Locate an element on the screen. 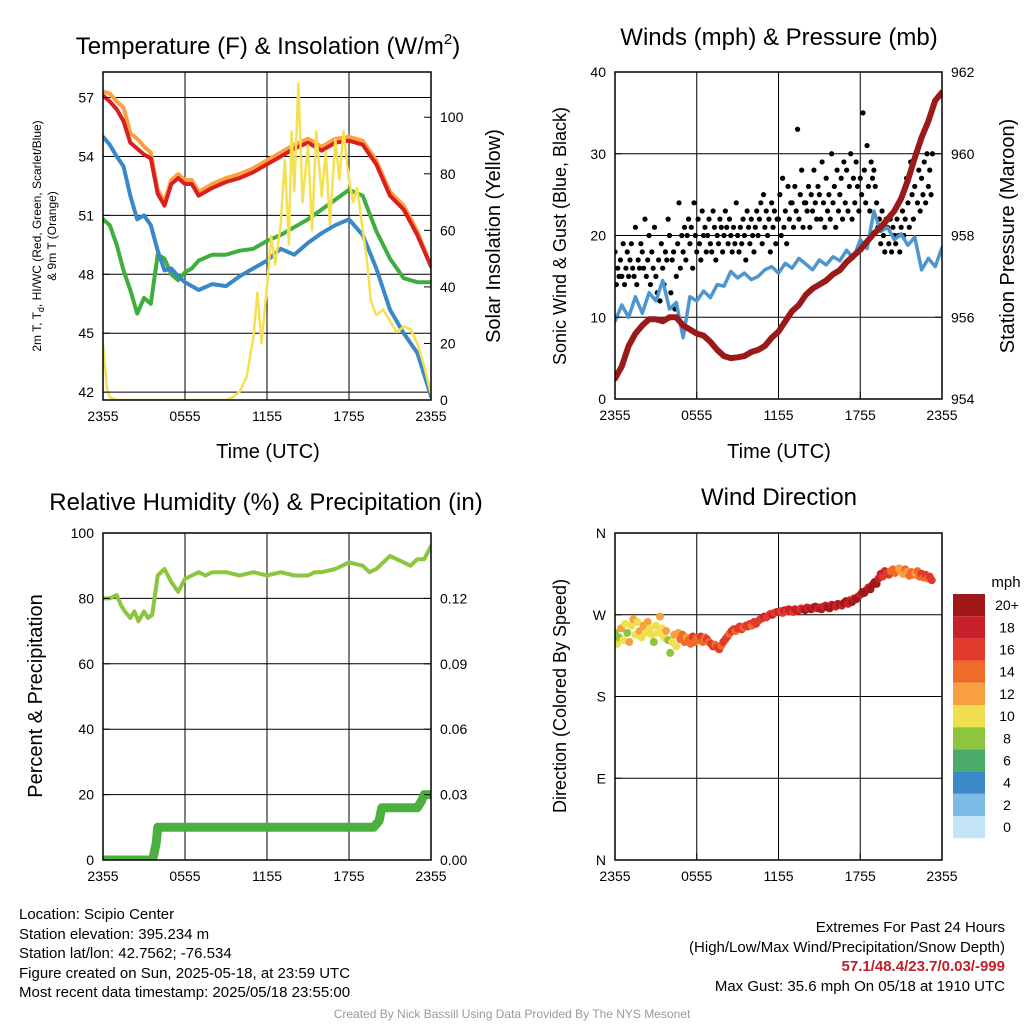 Image resolution: width=1024 pixels, height=1024 pixels. temperature-y-axis-label-left-line2: & 9m T (Orange) is located at coordinates (52, 236).